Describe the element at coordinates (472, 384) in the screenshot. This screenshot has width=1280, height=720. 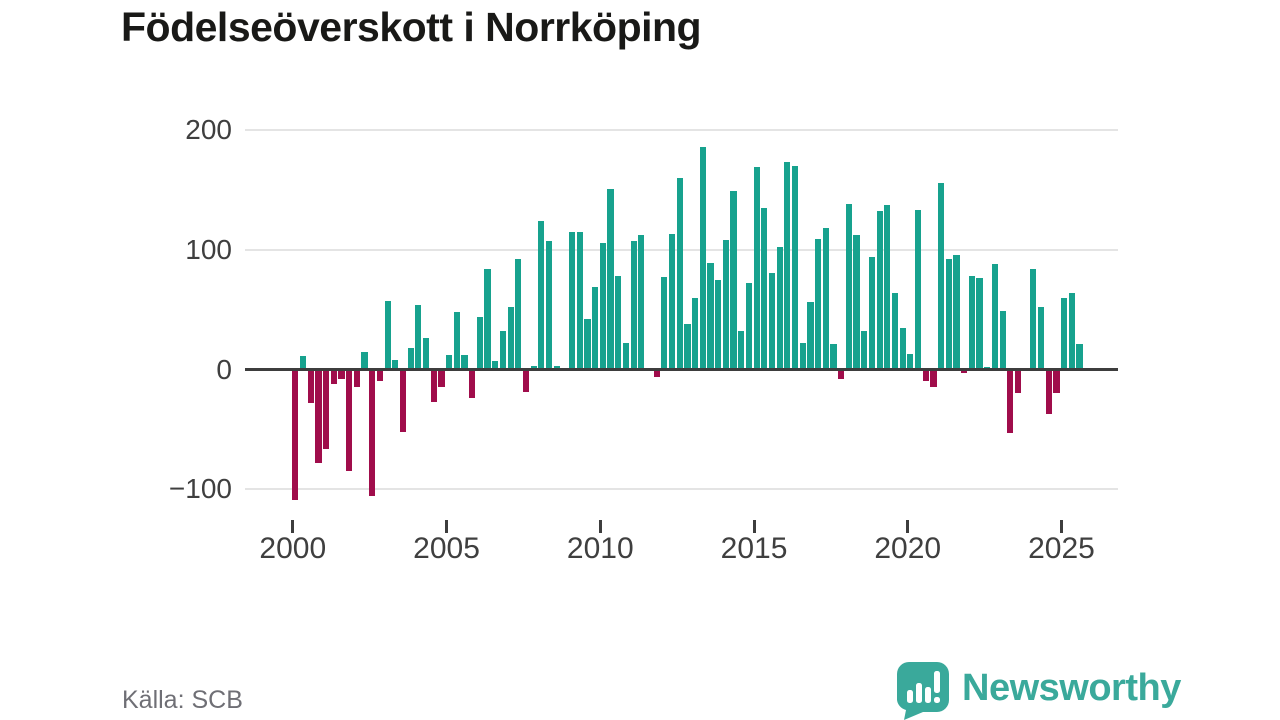
I see `bar-2005-Q4` at that location.